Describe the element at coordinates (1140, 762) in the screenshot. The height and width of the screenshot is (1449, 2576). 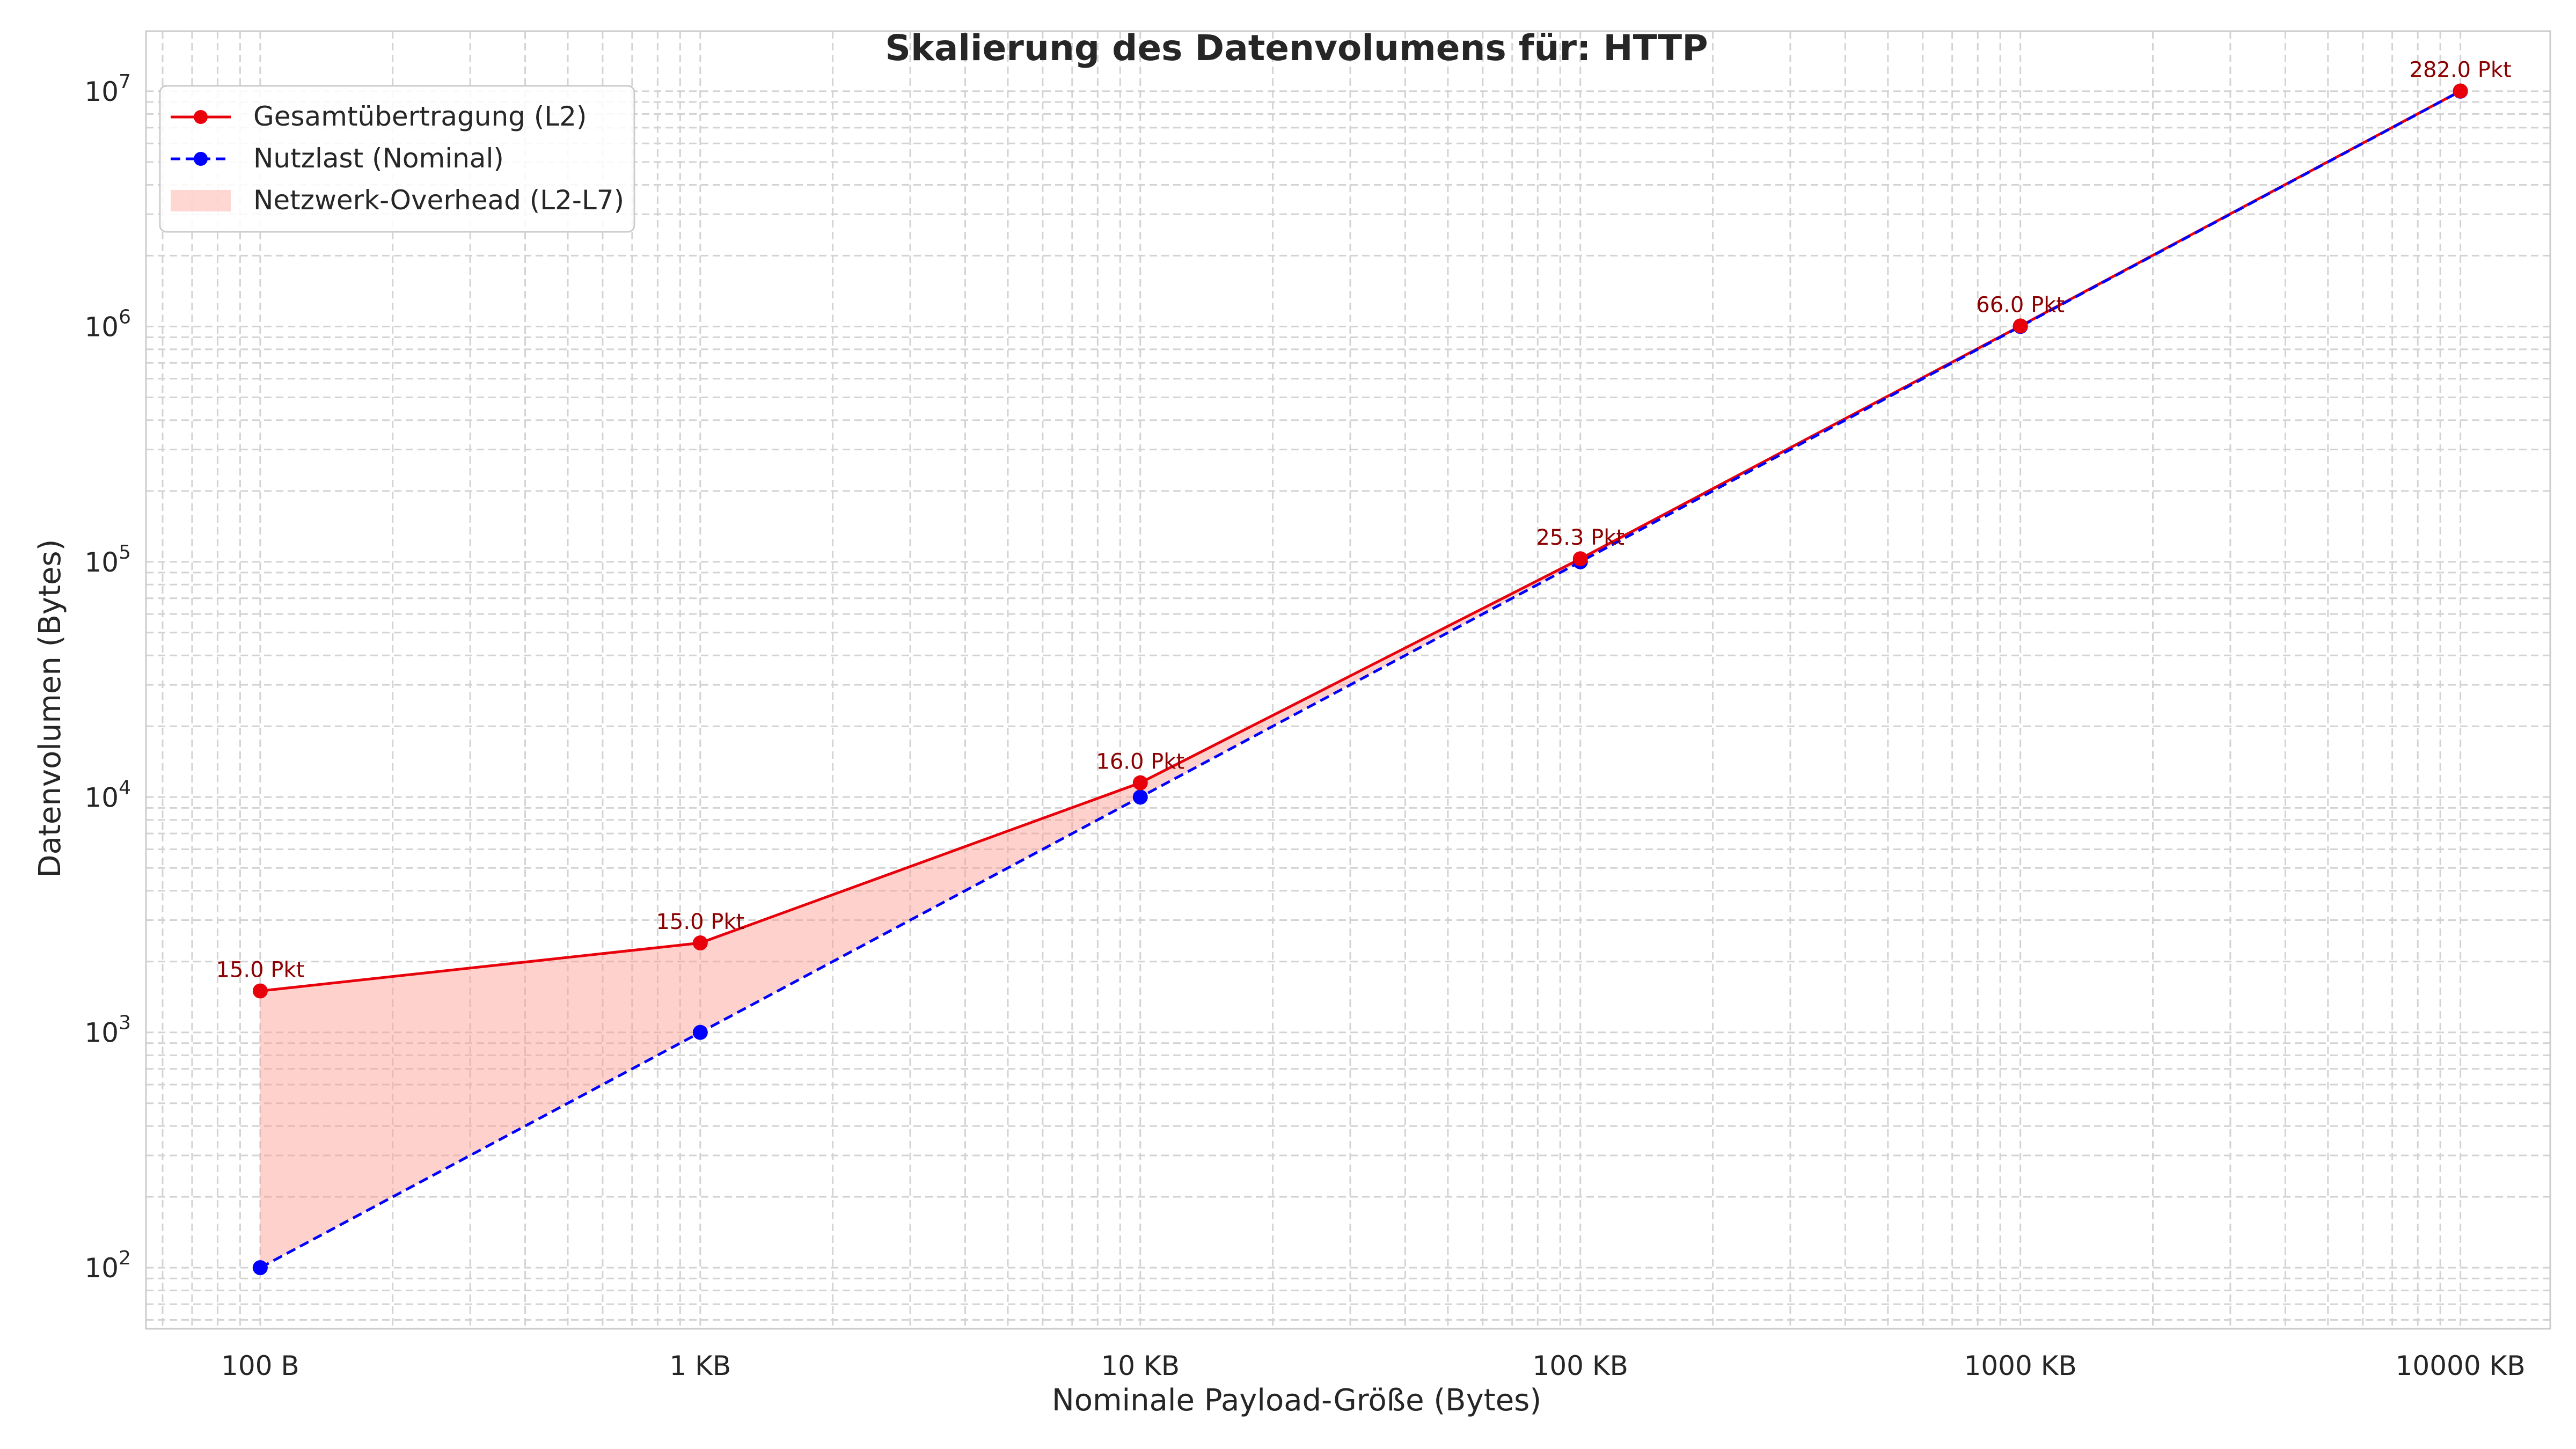
I see `point-annotation: 16.0 Pkt` at that location.